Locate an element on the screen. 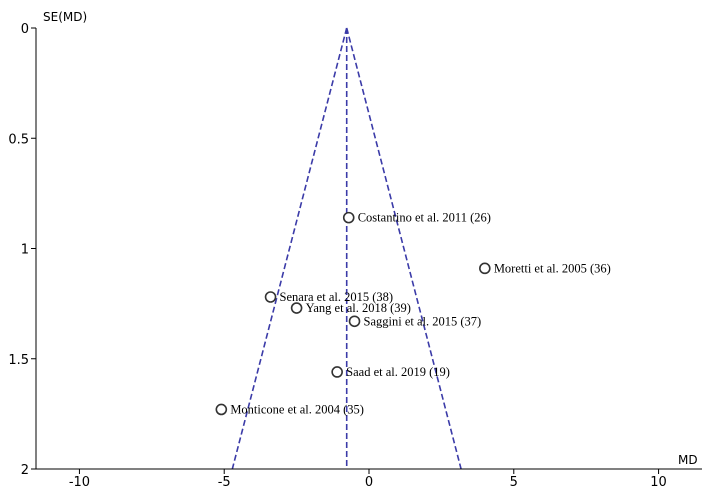 Image resolution: width=702 pixels, height=489 pixels. study-label: Saad et al. 2019 (19) is located at coordinates (398, 372).